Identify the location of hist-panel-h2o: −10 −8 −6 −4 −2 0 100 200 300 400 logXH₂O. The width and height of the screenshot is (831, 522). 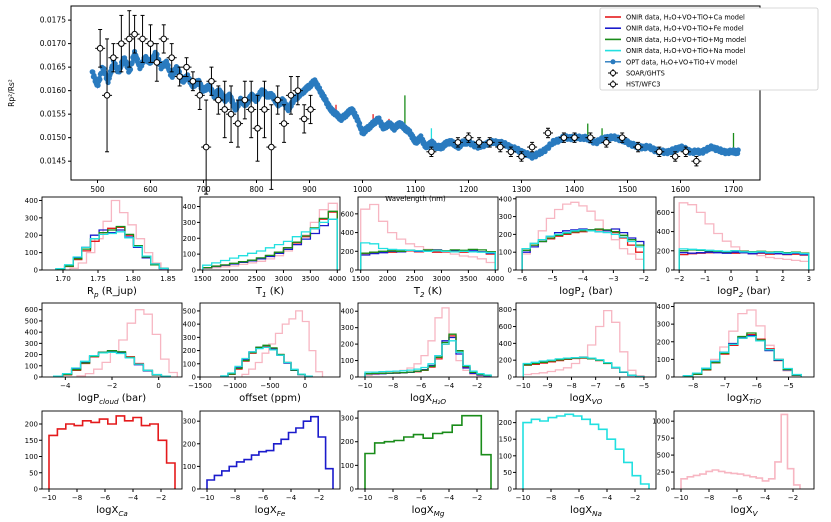
(420, 354).